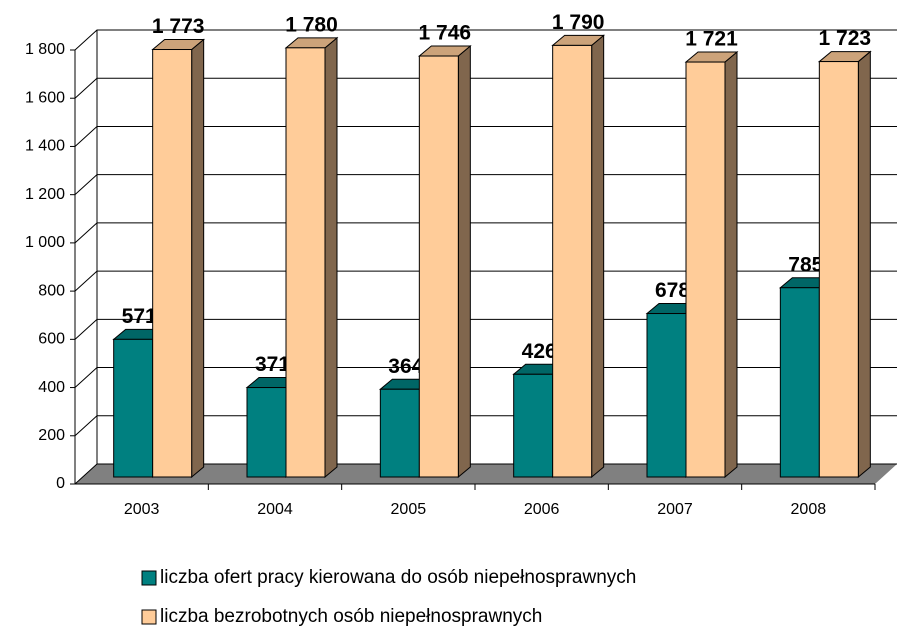 The height and width of the screenshot is (631, 897). Describe the element at coordinates (809, 509) in the screenshot. I see `x-tick-label: 2008` at that location.